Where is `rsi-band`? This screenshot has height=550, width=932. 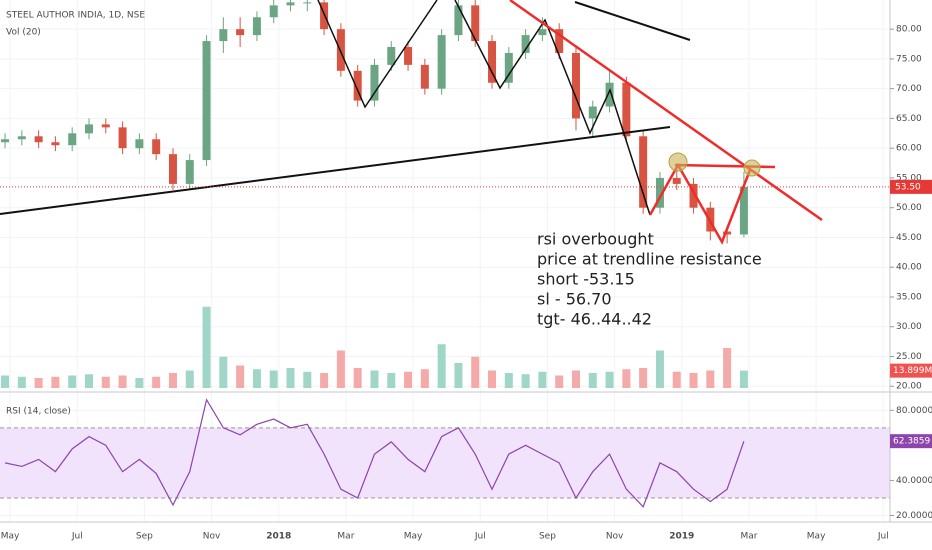 rsi-band is located at coordinates (445, 462).